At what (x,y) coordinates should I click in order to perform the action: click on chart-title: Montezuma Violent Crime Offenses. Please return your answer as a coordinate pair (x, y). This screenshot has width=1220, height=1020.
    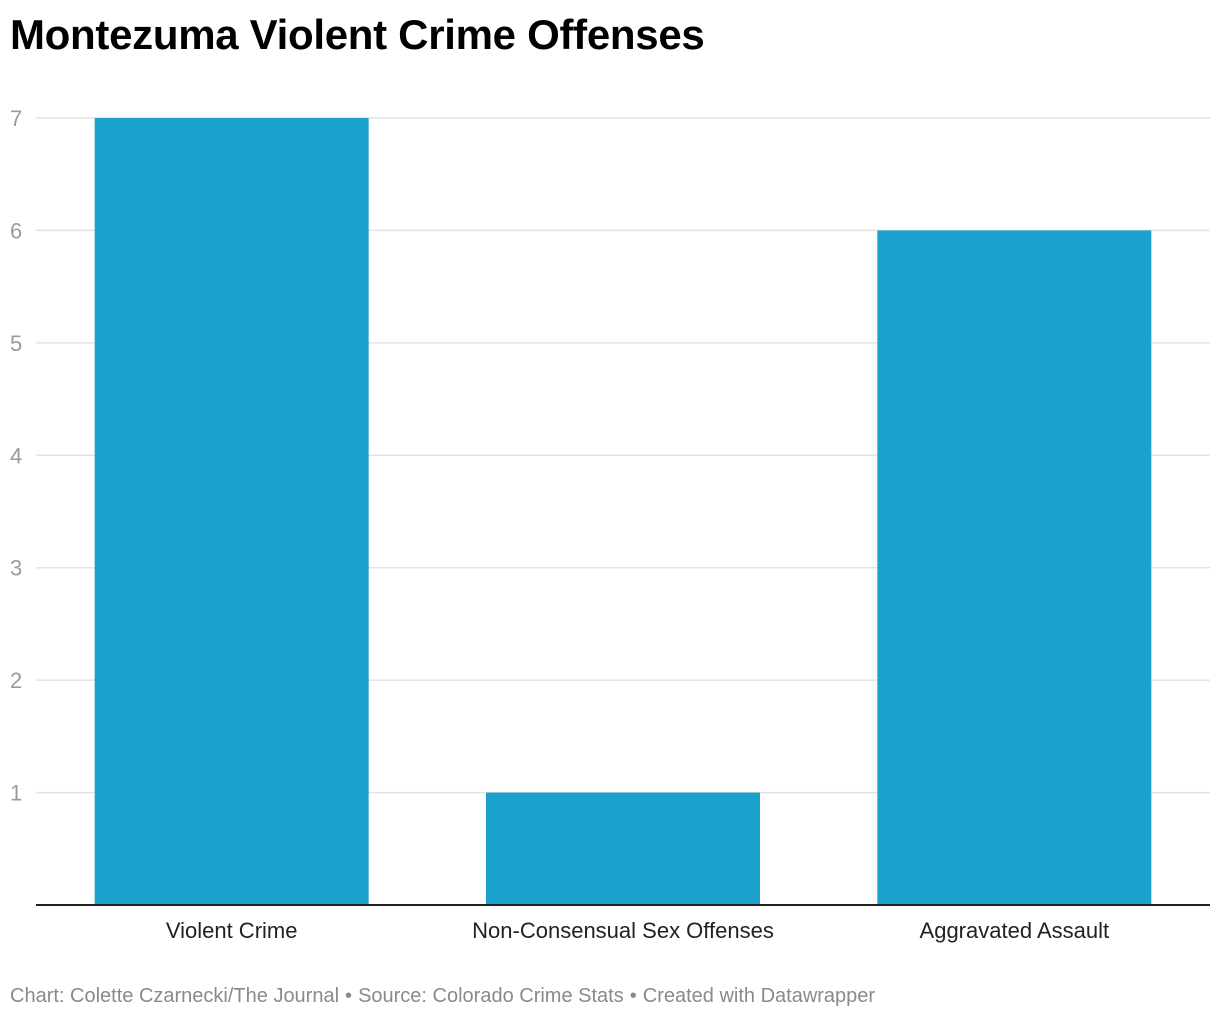
    Looking at the image, I should click on (357, 34).